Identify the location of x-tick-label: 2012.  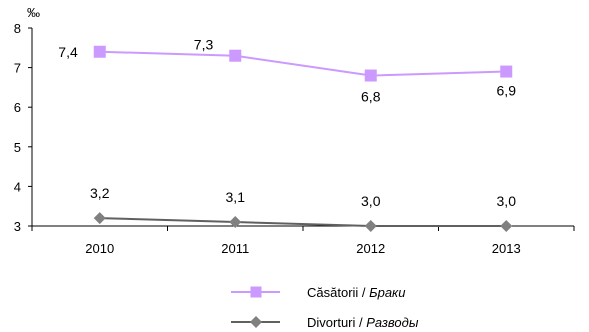
(370, 248).